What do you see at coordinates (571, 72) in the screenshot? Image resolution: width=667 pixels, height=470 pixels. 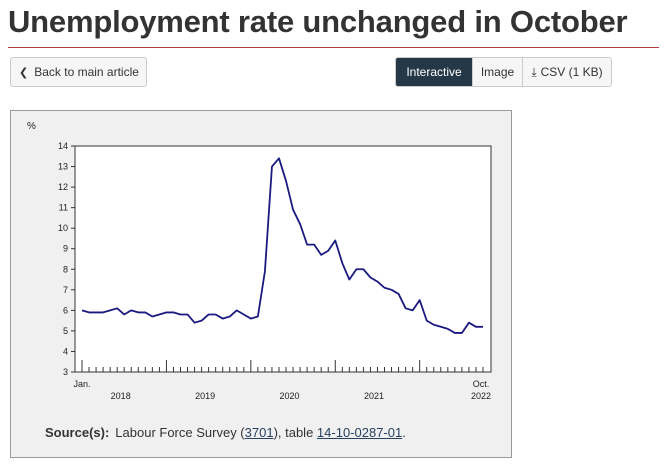 I see `csv-download-label: CSV (1 KB)` at bounding box center [571, 72].